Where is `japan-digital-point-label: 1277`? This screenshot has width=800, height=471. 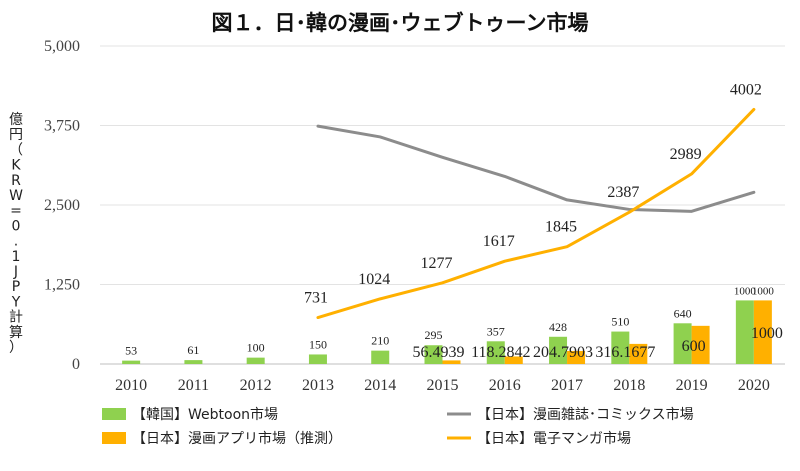 japan-digital-point-label: 1277 is located at coordinates (437, 263).